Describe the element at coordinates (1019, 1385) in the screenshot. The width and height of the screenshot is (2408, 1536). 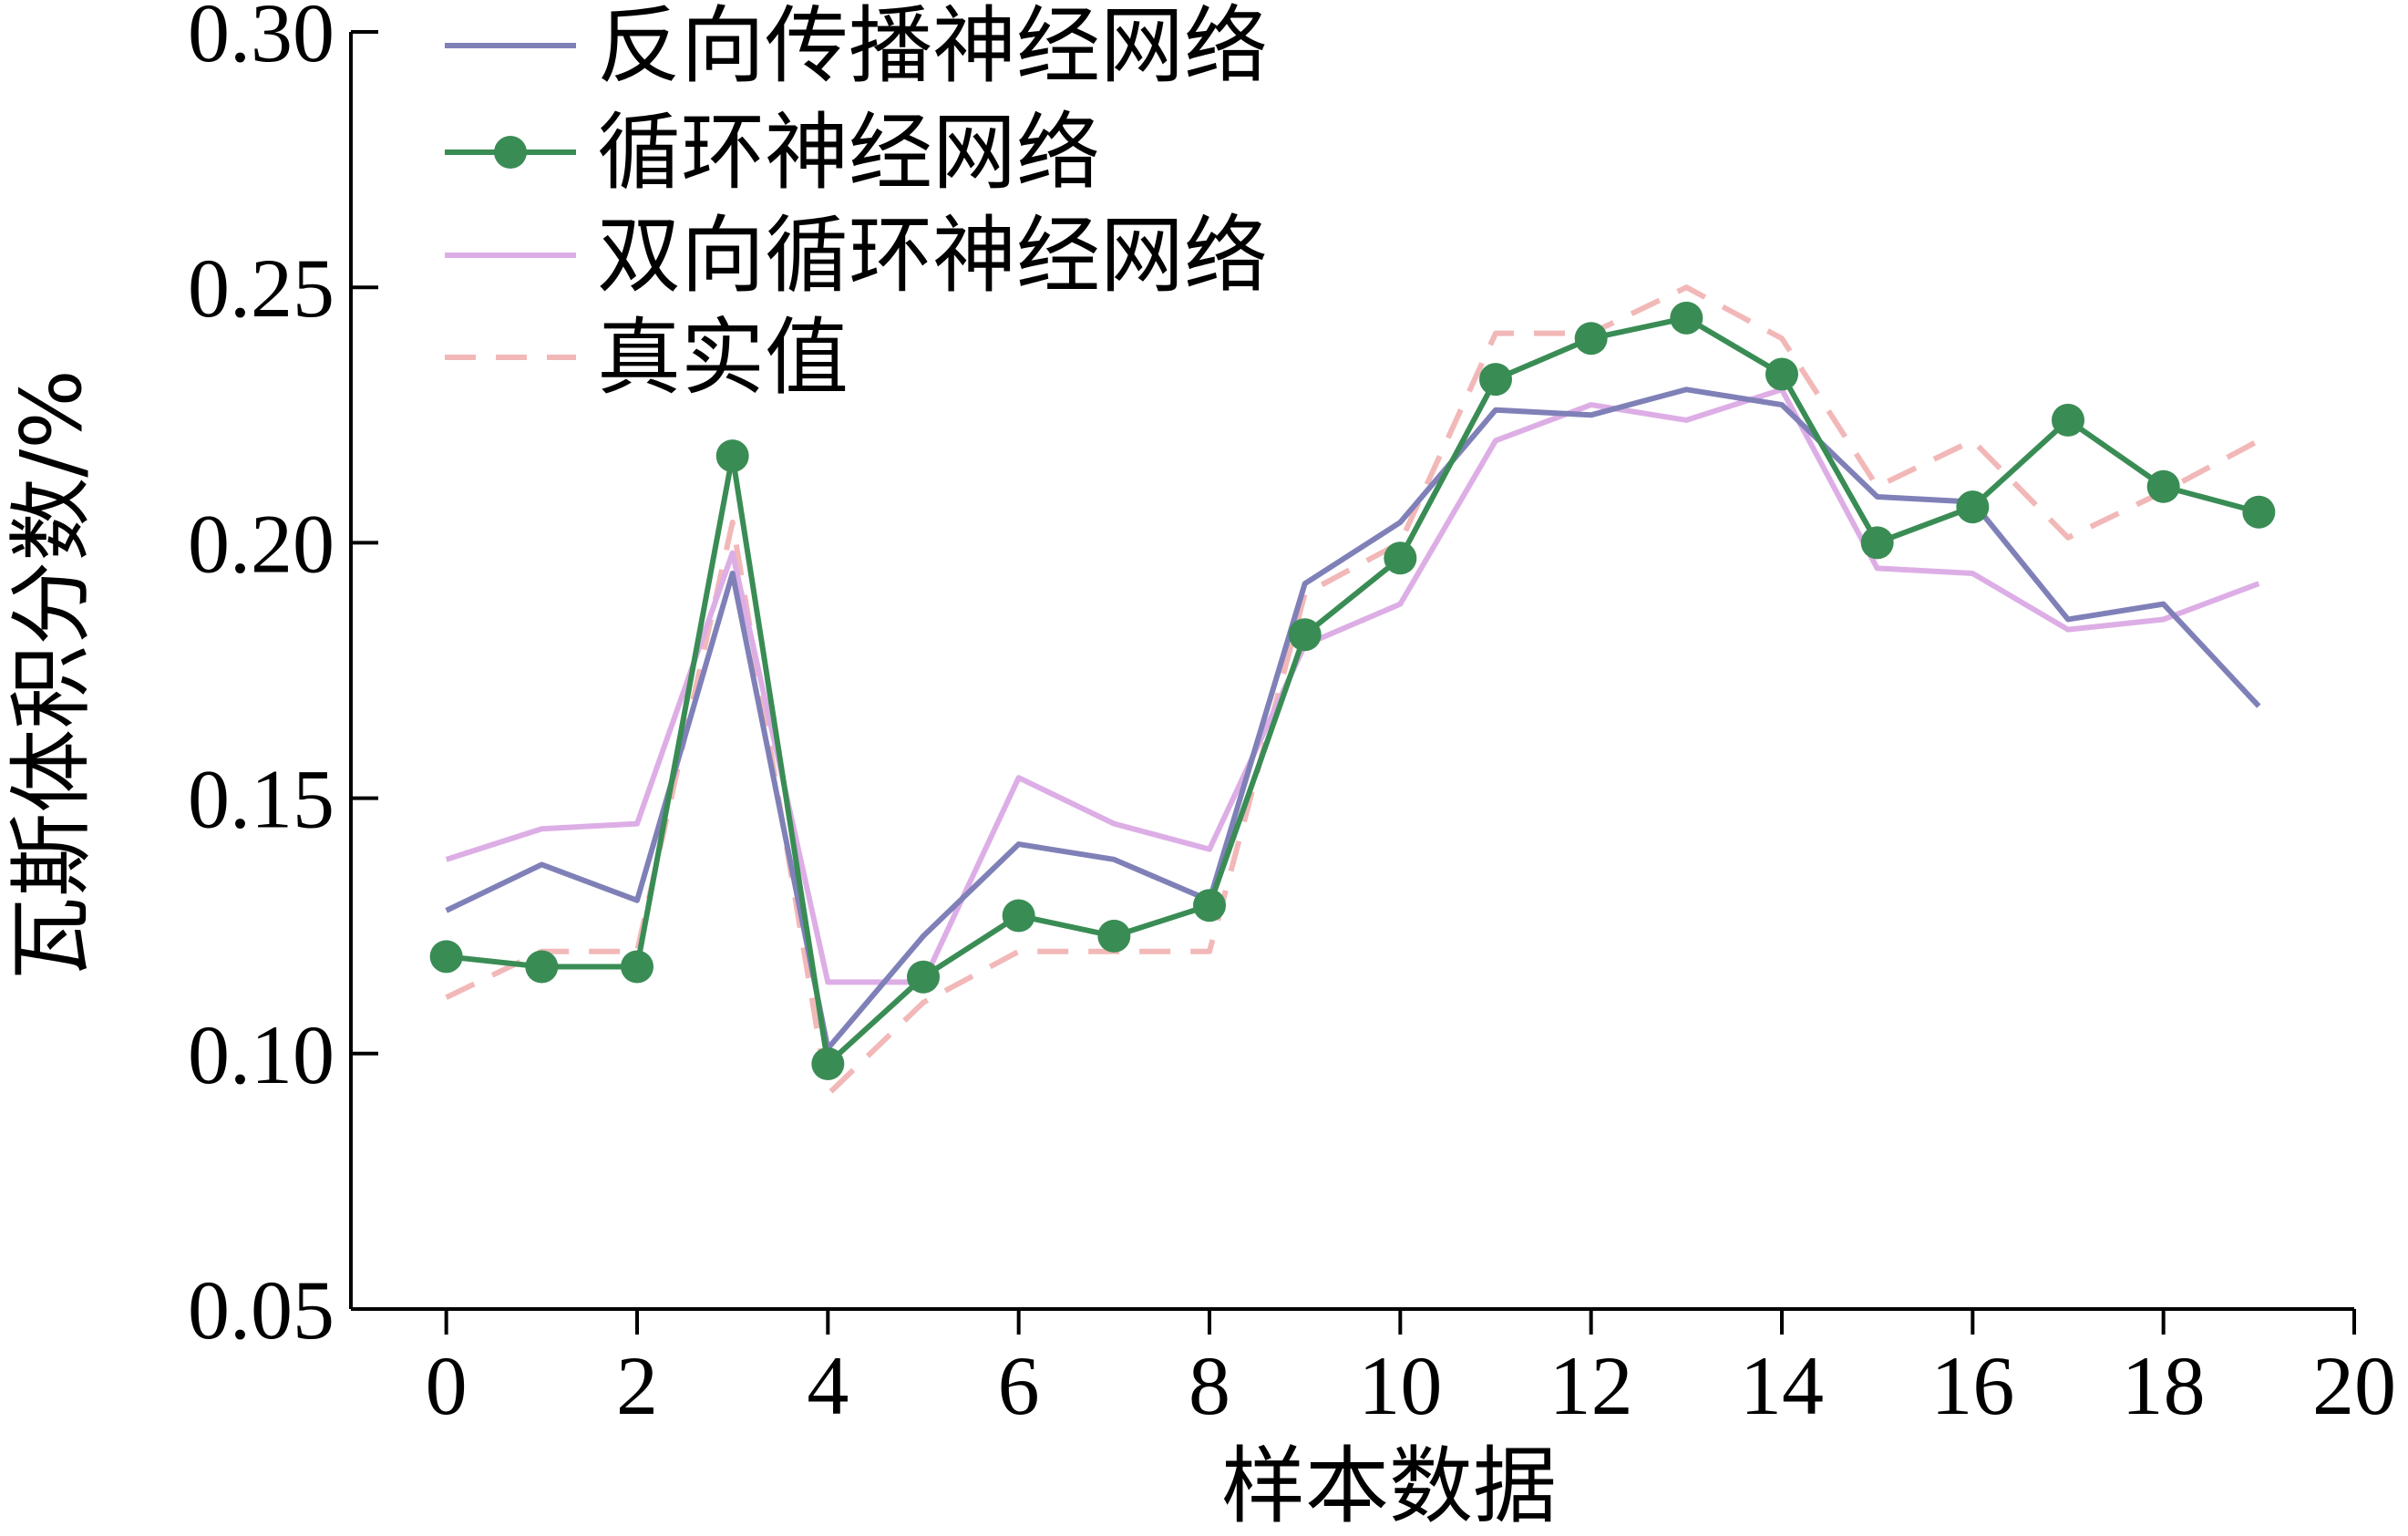
I see `x-tick-label: 6` at that location.